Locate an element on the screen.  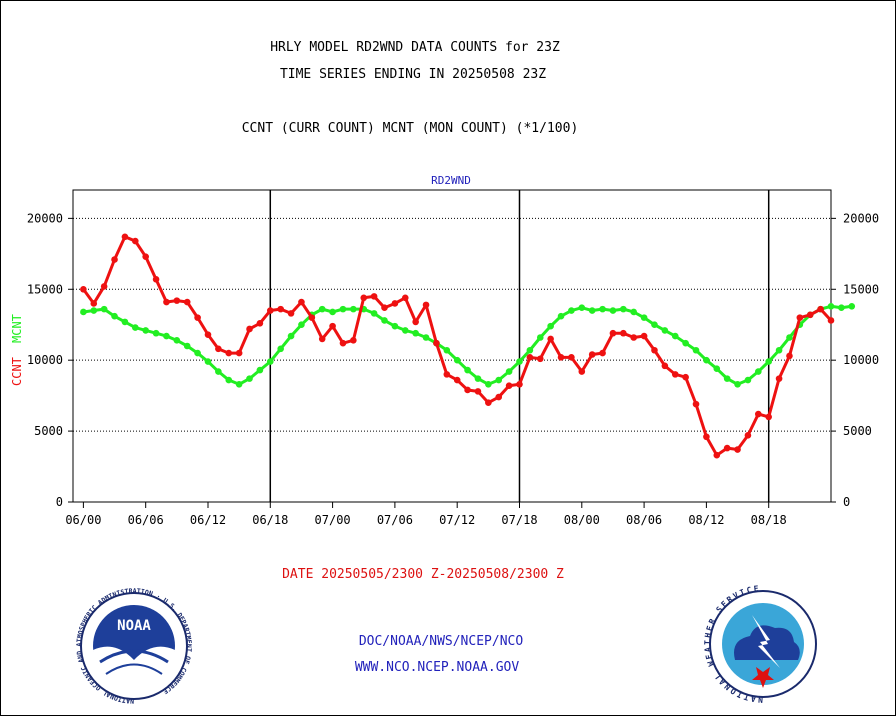
y-tick-label-right: 0 is located at coordinates (846, 502).